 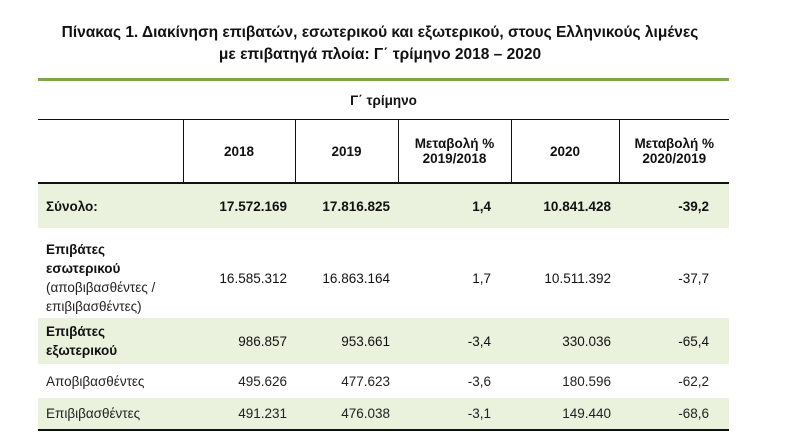 I want to click on cell-2019: 17.816.825, so click(x=346, y=205).